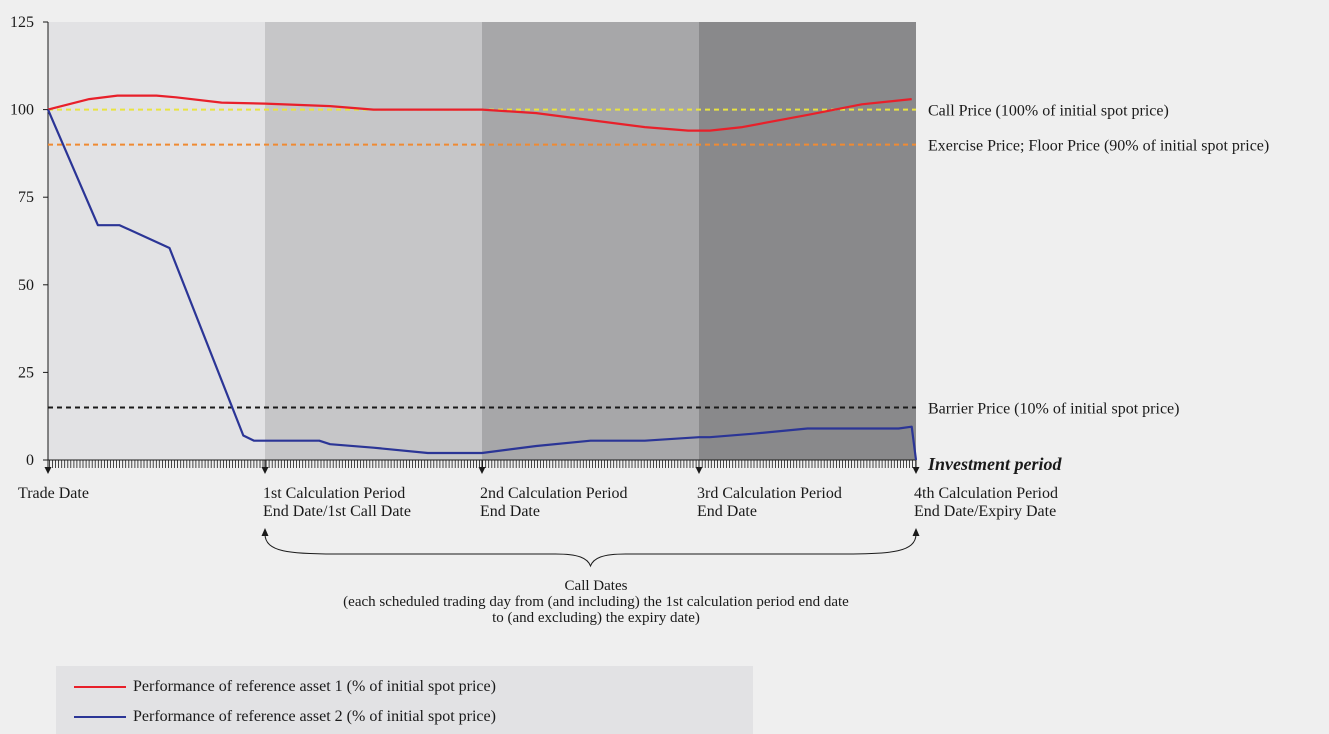 This screenshot has width=1329, height=734. Describe the element at coordinates (265, 532) in the screenshot. I see `brace-arrow-left` at that location.